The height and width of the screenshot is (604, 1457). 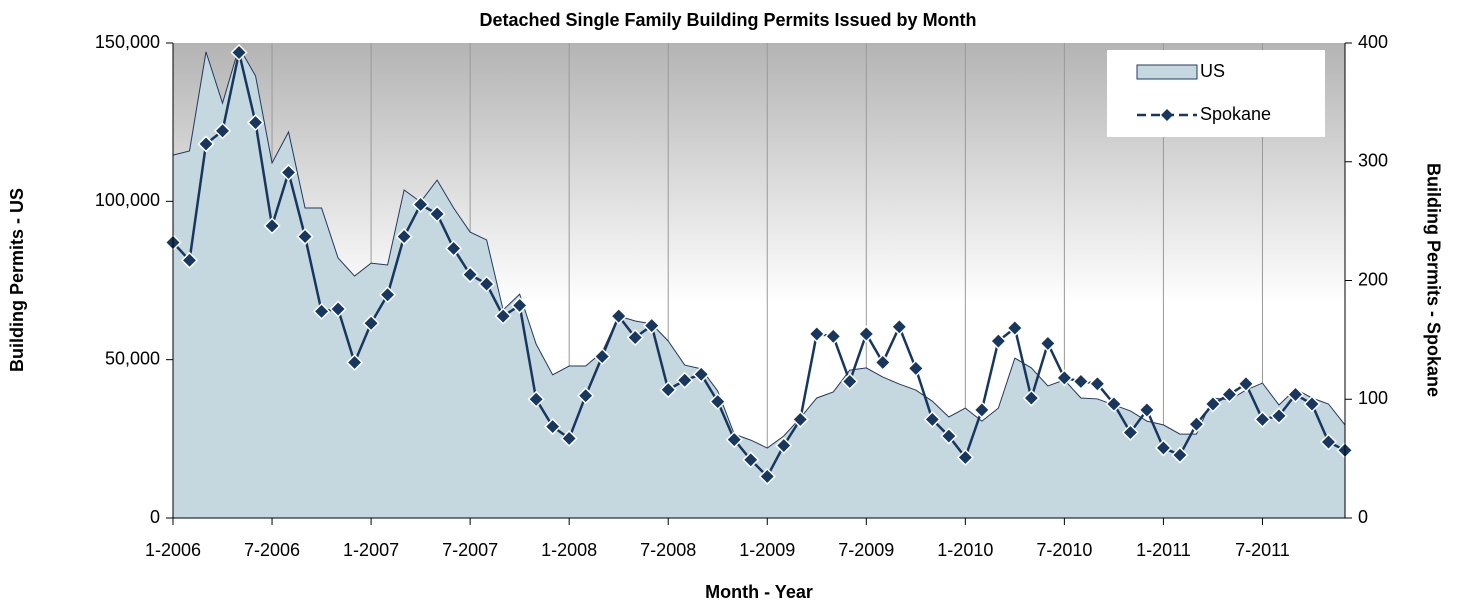 What do you see at coordinates (767, 550) in the screenshot?
I see `x-tick-label: 1-2009` at bounding box center [767, 550].